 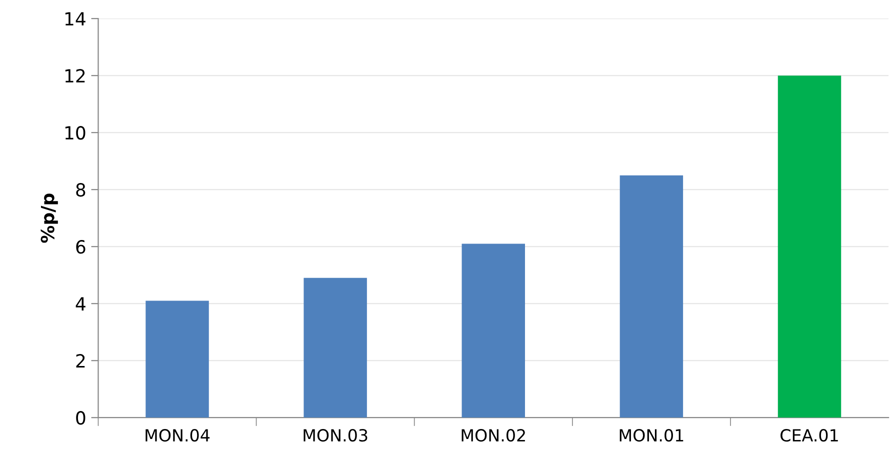 I want to click on y-tick-label: 4, so click(x=81, y=303).